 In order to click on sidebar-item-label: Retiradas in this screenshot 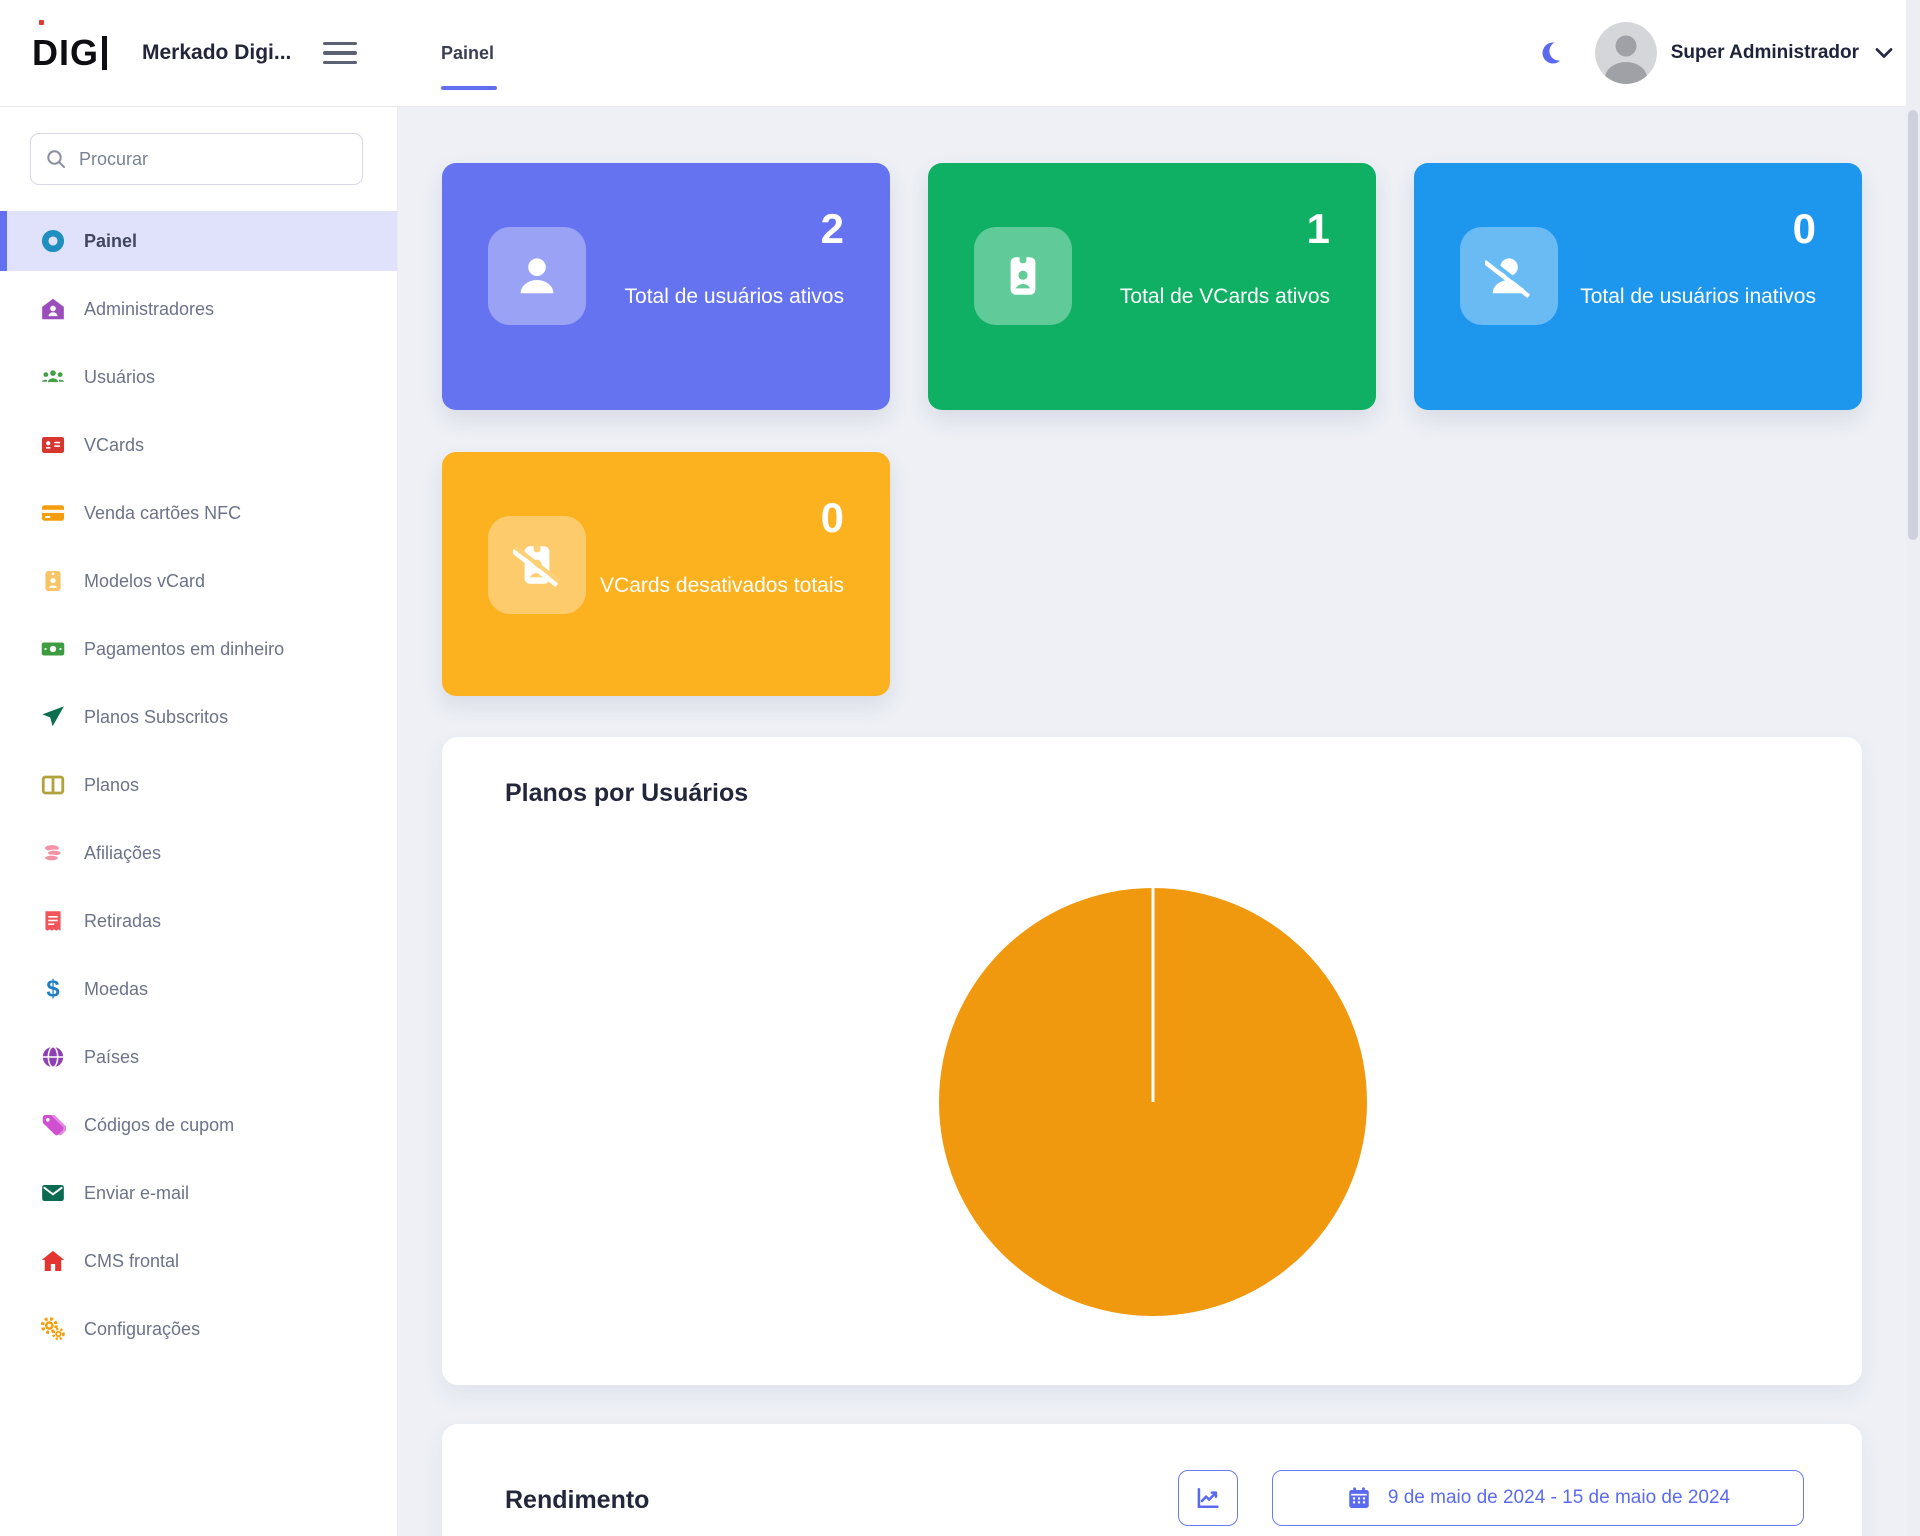, I will do `click(123, 920)`.